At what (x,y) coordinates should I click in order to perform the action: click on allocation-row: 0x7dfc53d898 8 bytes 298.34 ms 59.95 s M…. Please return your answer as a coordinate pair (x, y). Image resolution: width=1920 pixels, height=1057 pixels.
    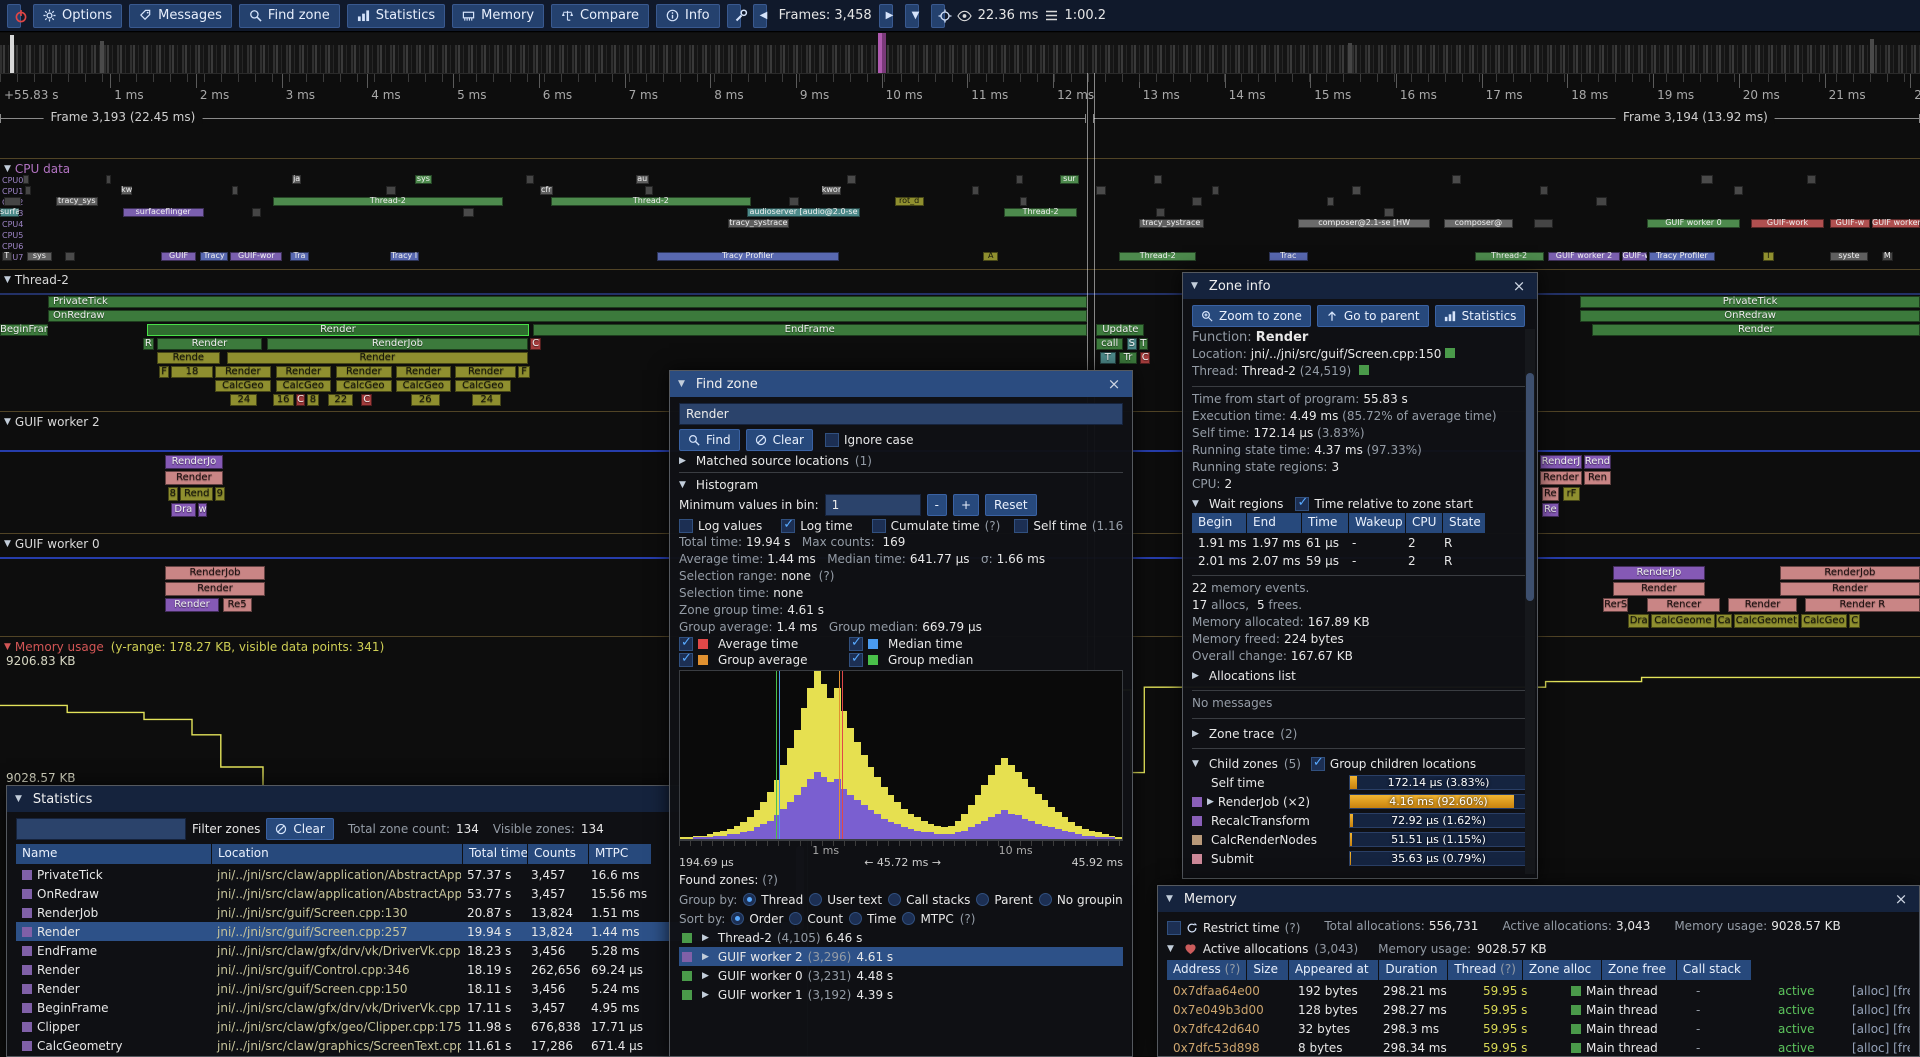
    Looking at the image, I should click on (1538, 1047).